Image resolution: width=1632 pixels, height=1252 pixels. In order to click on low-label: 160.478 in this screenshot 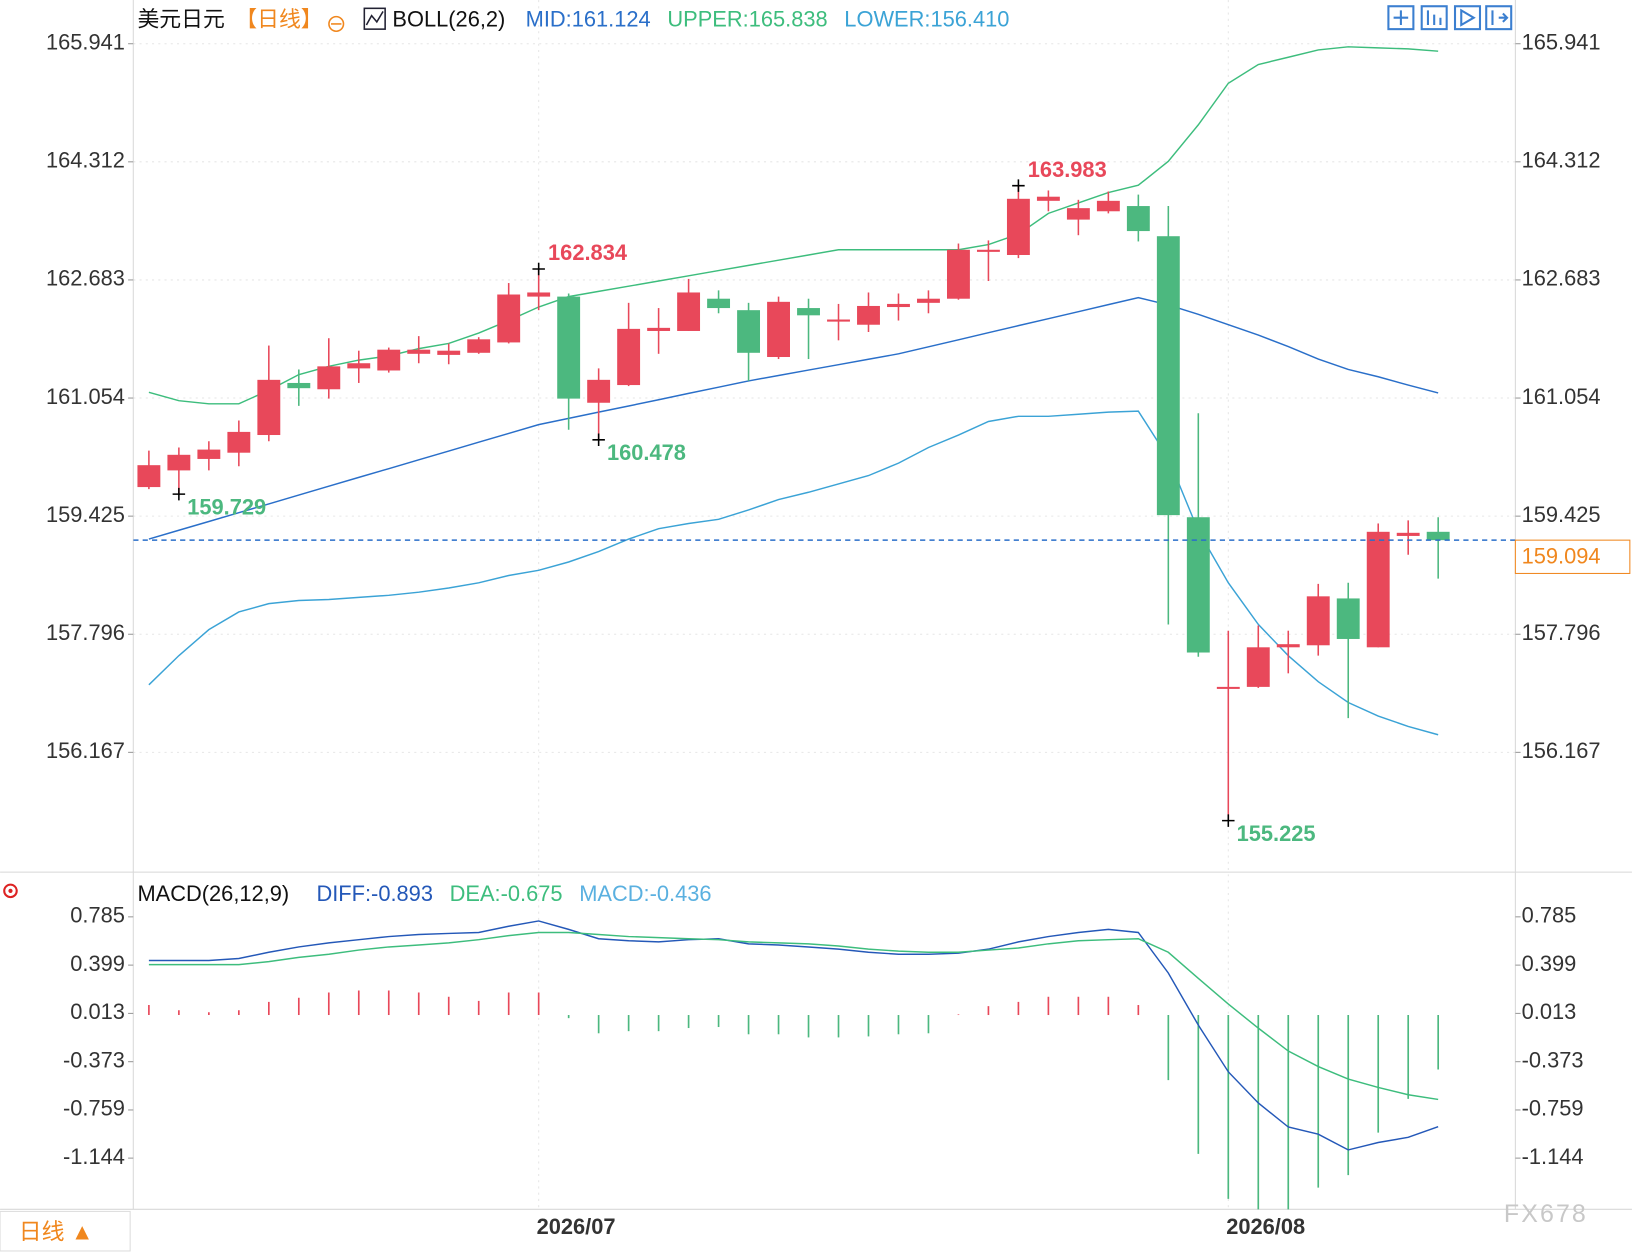, I will do `click(646, 452)`.